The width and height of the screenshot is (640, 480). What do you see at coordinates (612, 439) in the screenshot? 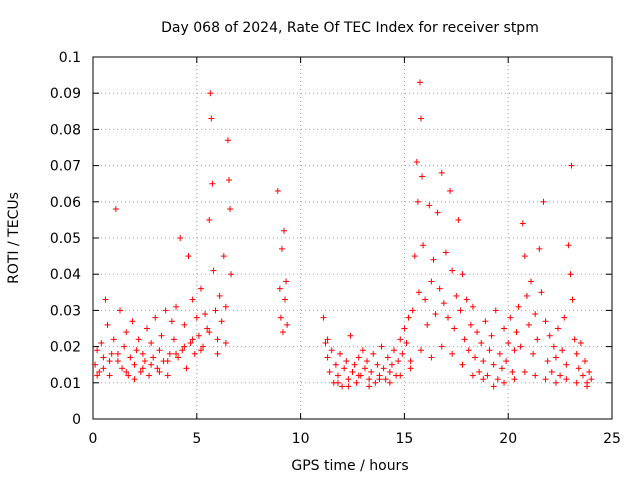
I see `x-tick-label: 25` at bounding box center [612, 439].